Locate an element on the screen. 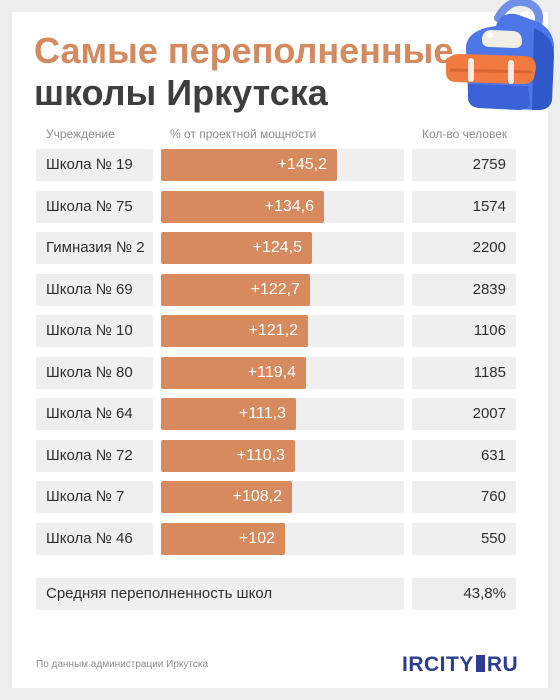 This screenshot has height=700, width=560. bar: +145,2 is located at coordinates (249, 165).